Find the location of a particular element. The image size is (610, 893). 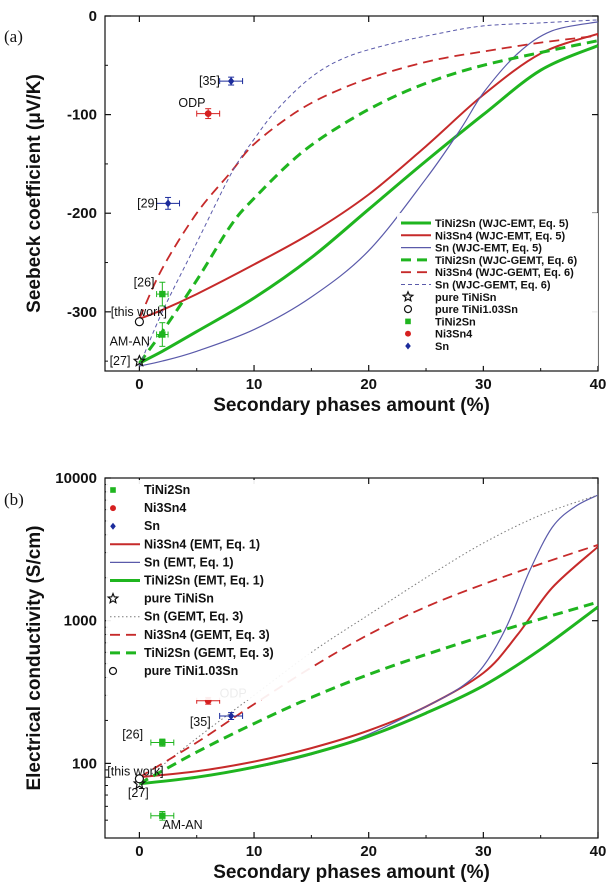

panel-label: (a) is located at coordinates (13, 36).